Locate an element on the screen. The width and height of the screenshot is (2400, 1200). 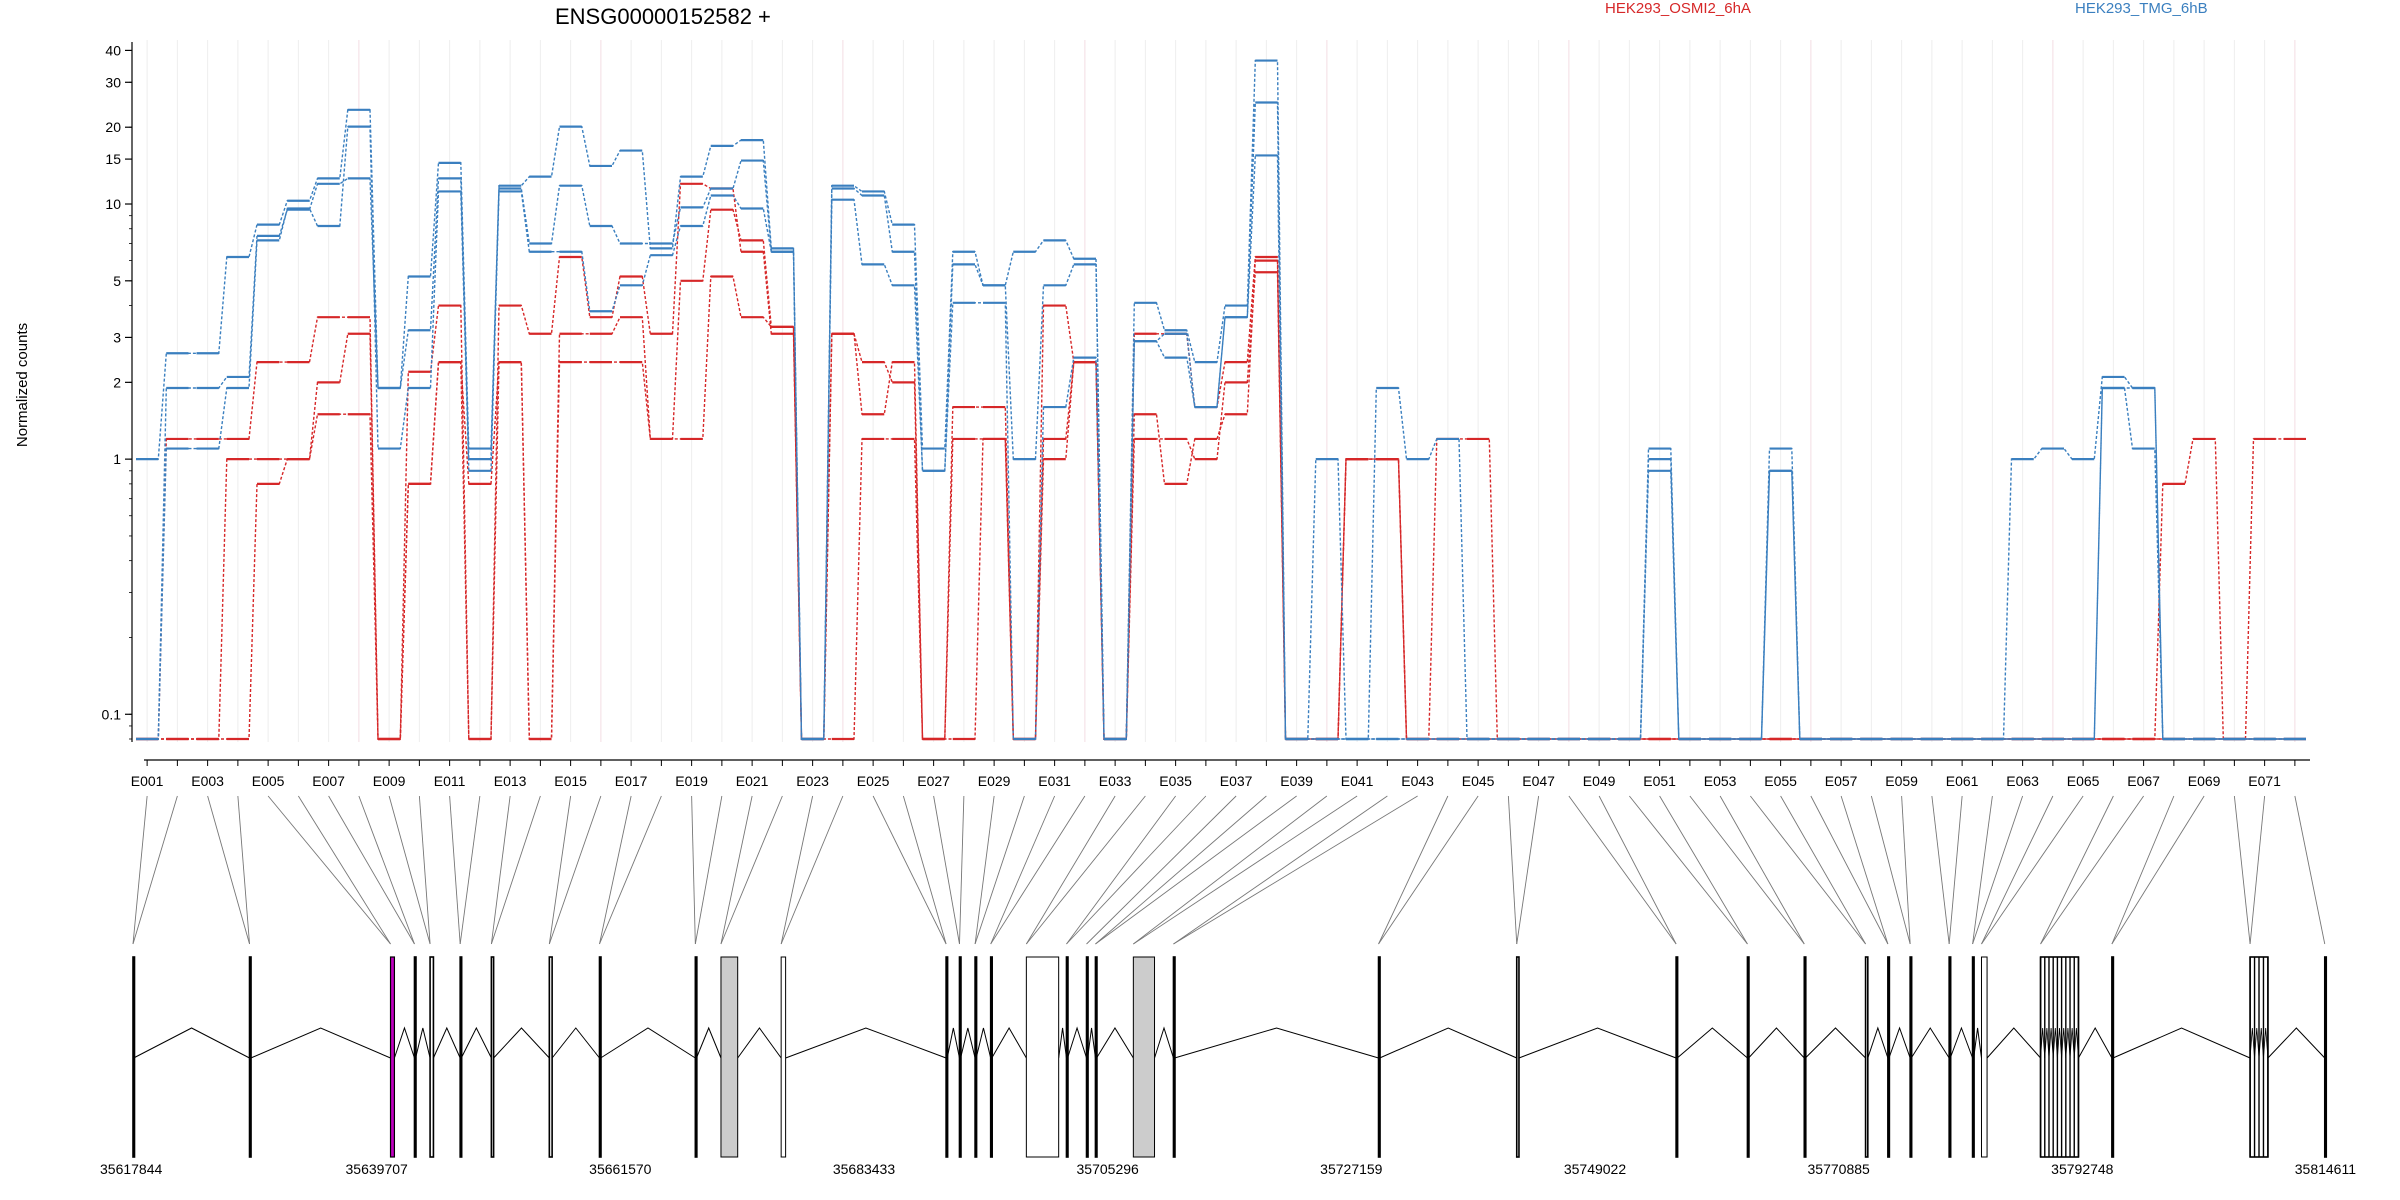
x-tick-label: E037 is located at coordinates (1236, 781).